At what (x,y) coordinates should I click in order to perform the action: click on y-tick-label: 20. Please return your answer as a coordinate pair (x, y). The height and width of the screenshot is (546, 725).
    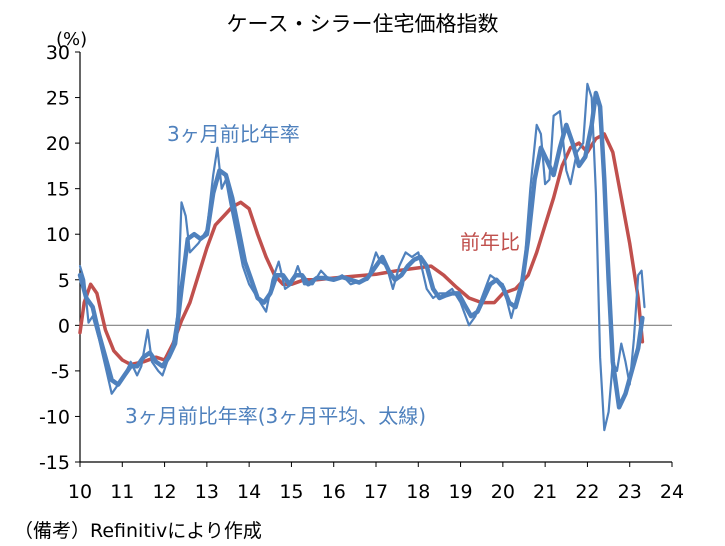
    Looking at the image, I should click on (58, 144).